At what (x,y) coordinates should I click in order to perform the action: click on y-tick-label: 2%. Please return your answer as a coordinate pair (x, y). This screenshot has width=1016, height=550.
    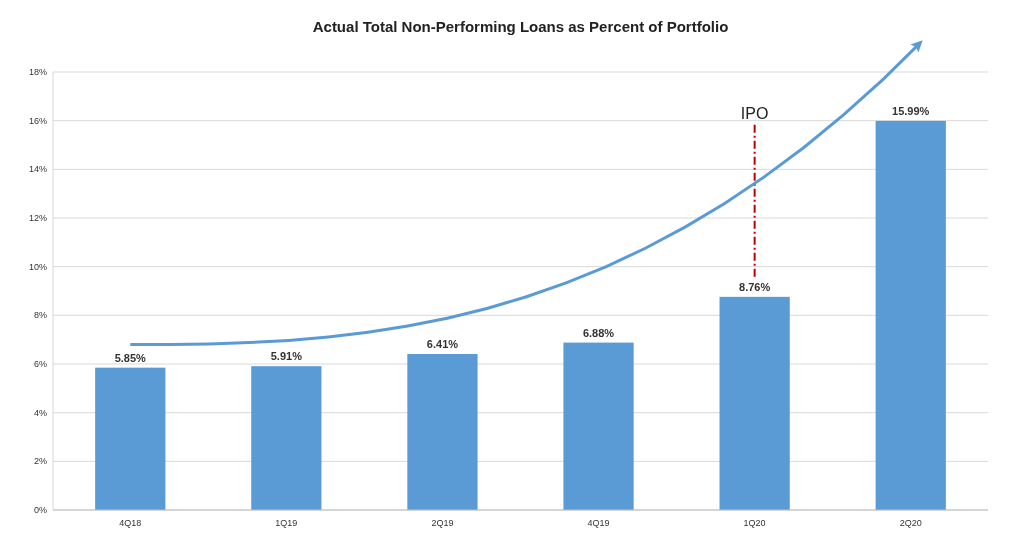
    Looking at the image, I should click on (40, 461).